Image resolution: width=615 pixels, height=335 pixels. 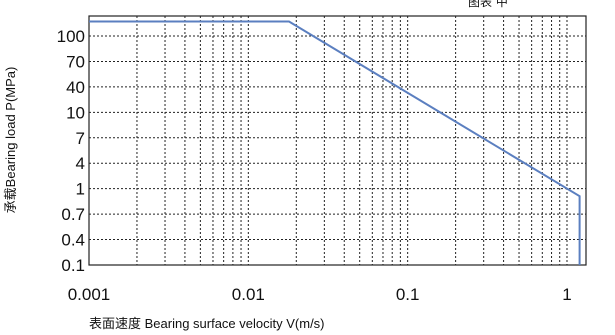 I want to click on y-tick-label: 70, so click(x=75, y=61).